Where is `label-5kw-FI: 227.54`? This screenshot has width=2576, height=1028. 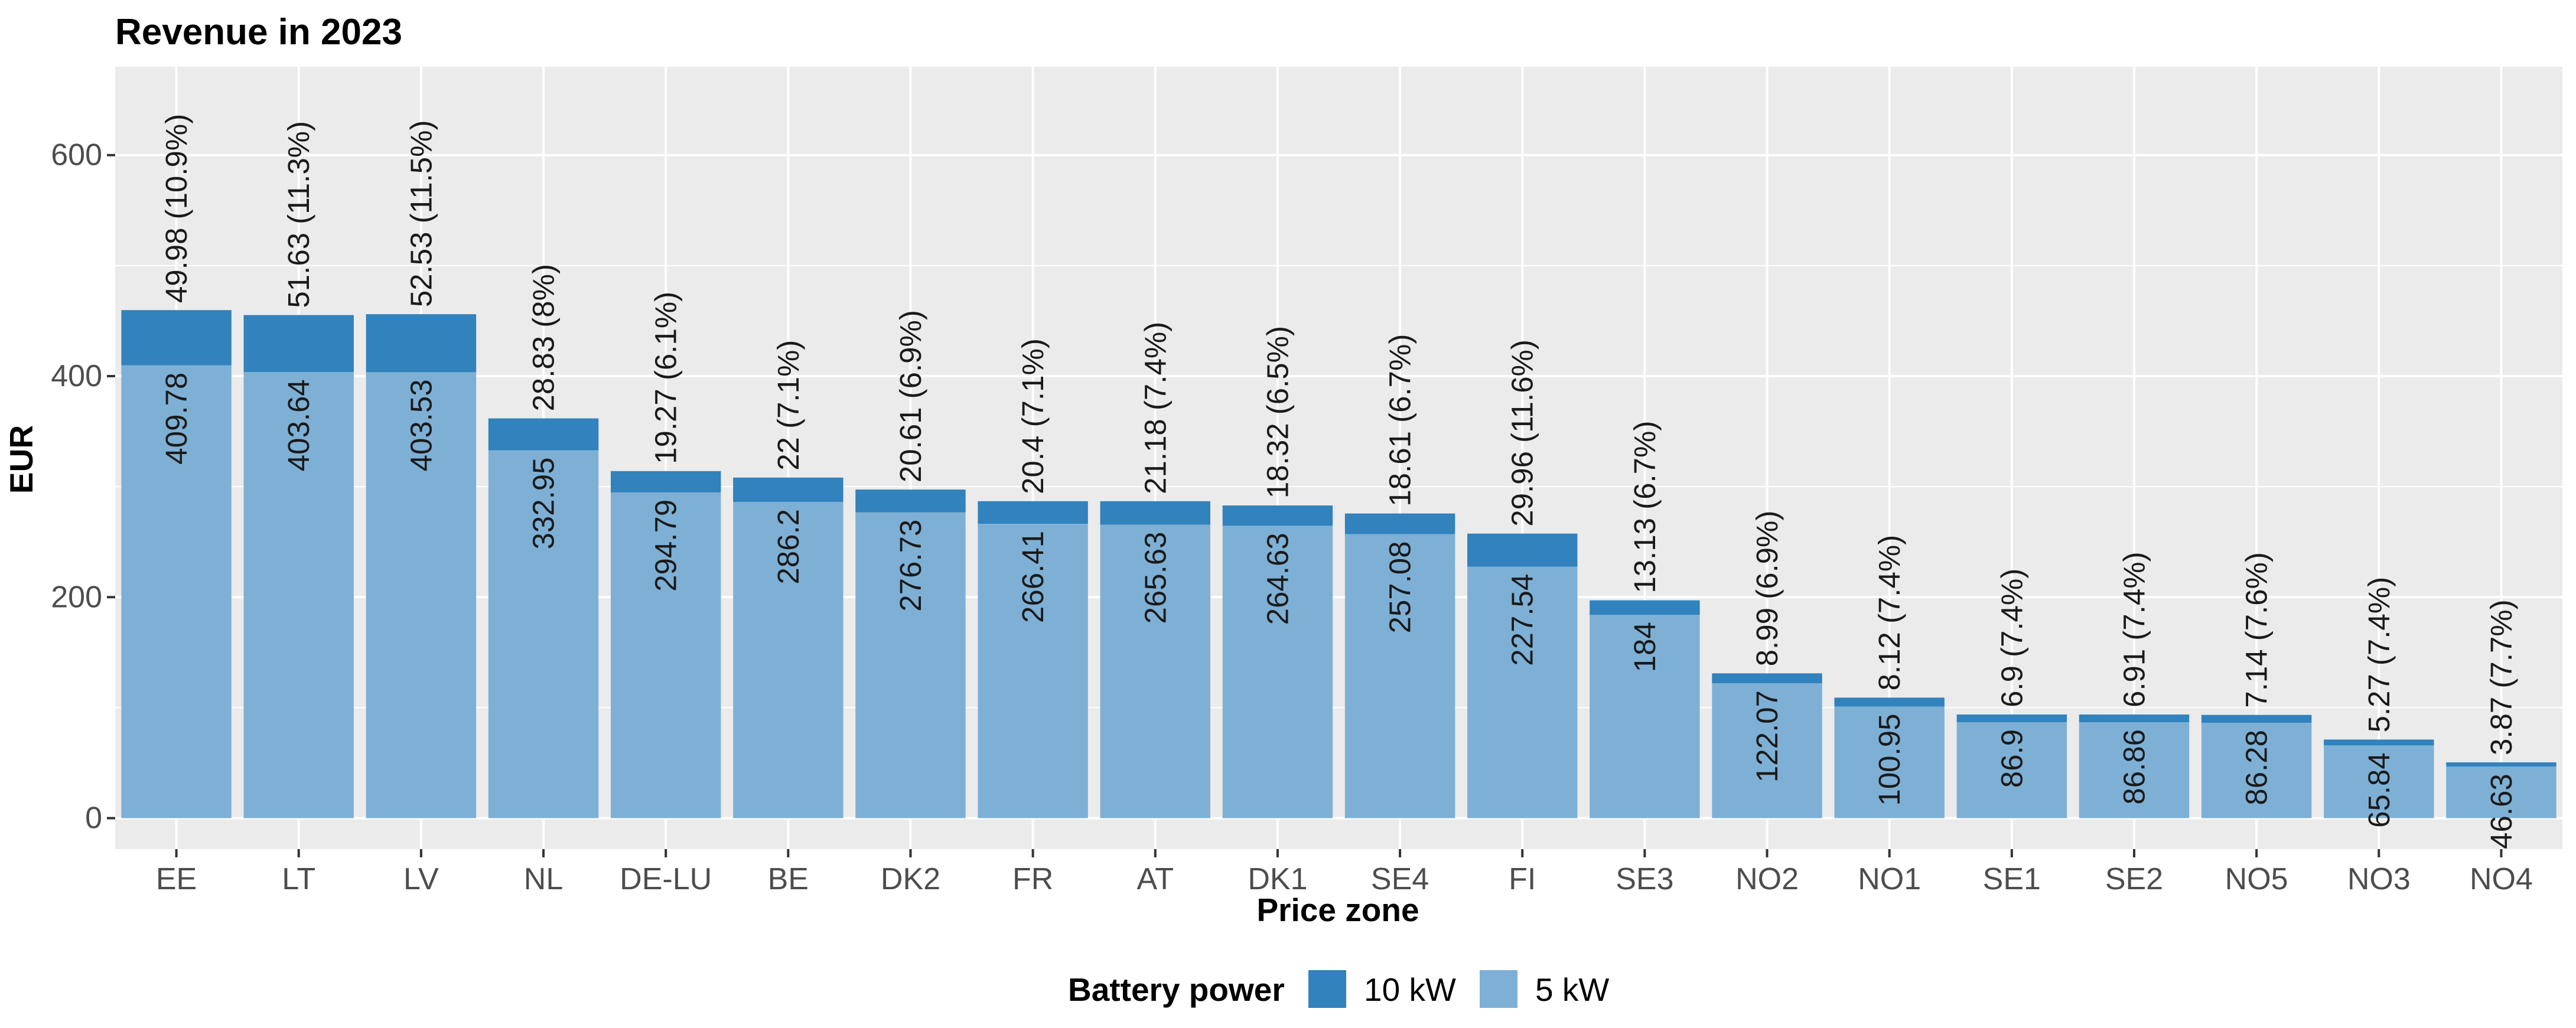
label-5kw-FI: 227.54 is located at coordinates (1522, 620).